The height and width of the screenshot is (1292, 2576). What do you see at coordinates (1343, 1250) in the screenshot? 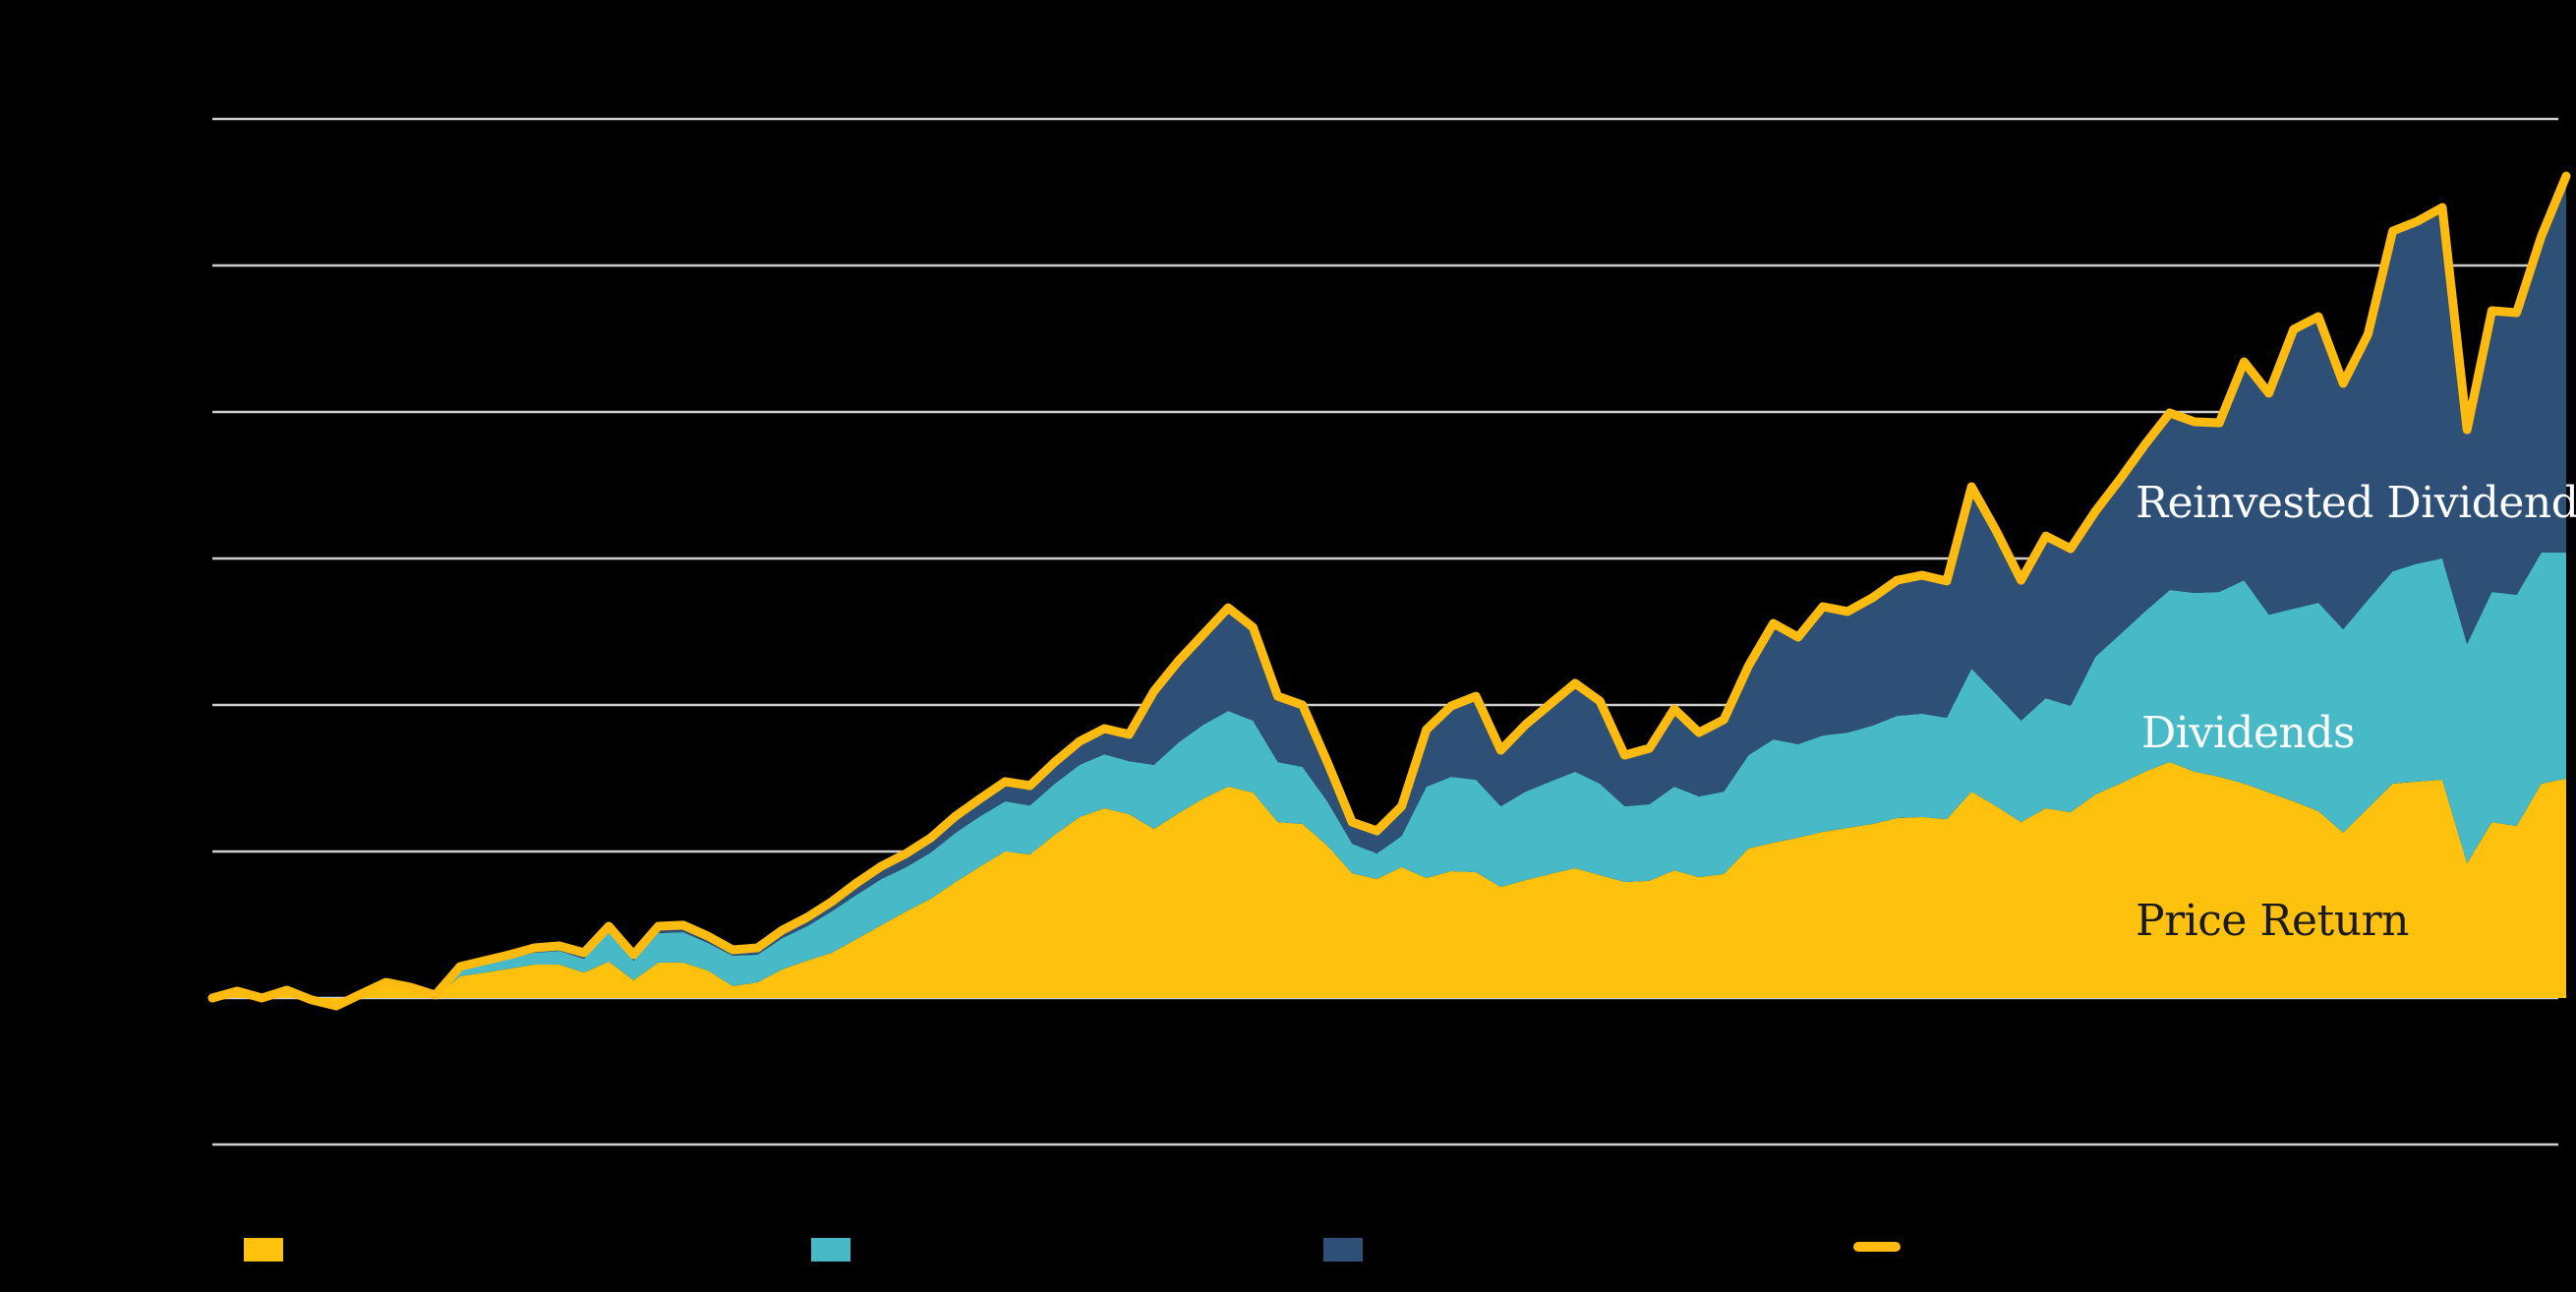
I see `legend-swatch-reinvested-dividends` at bounding box center [1343, 1250].